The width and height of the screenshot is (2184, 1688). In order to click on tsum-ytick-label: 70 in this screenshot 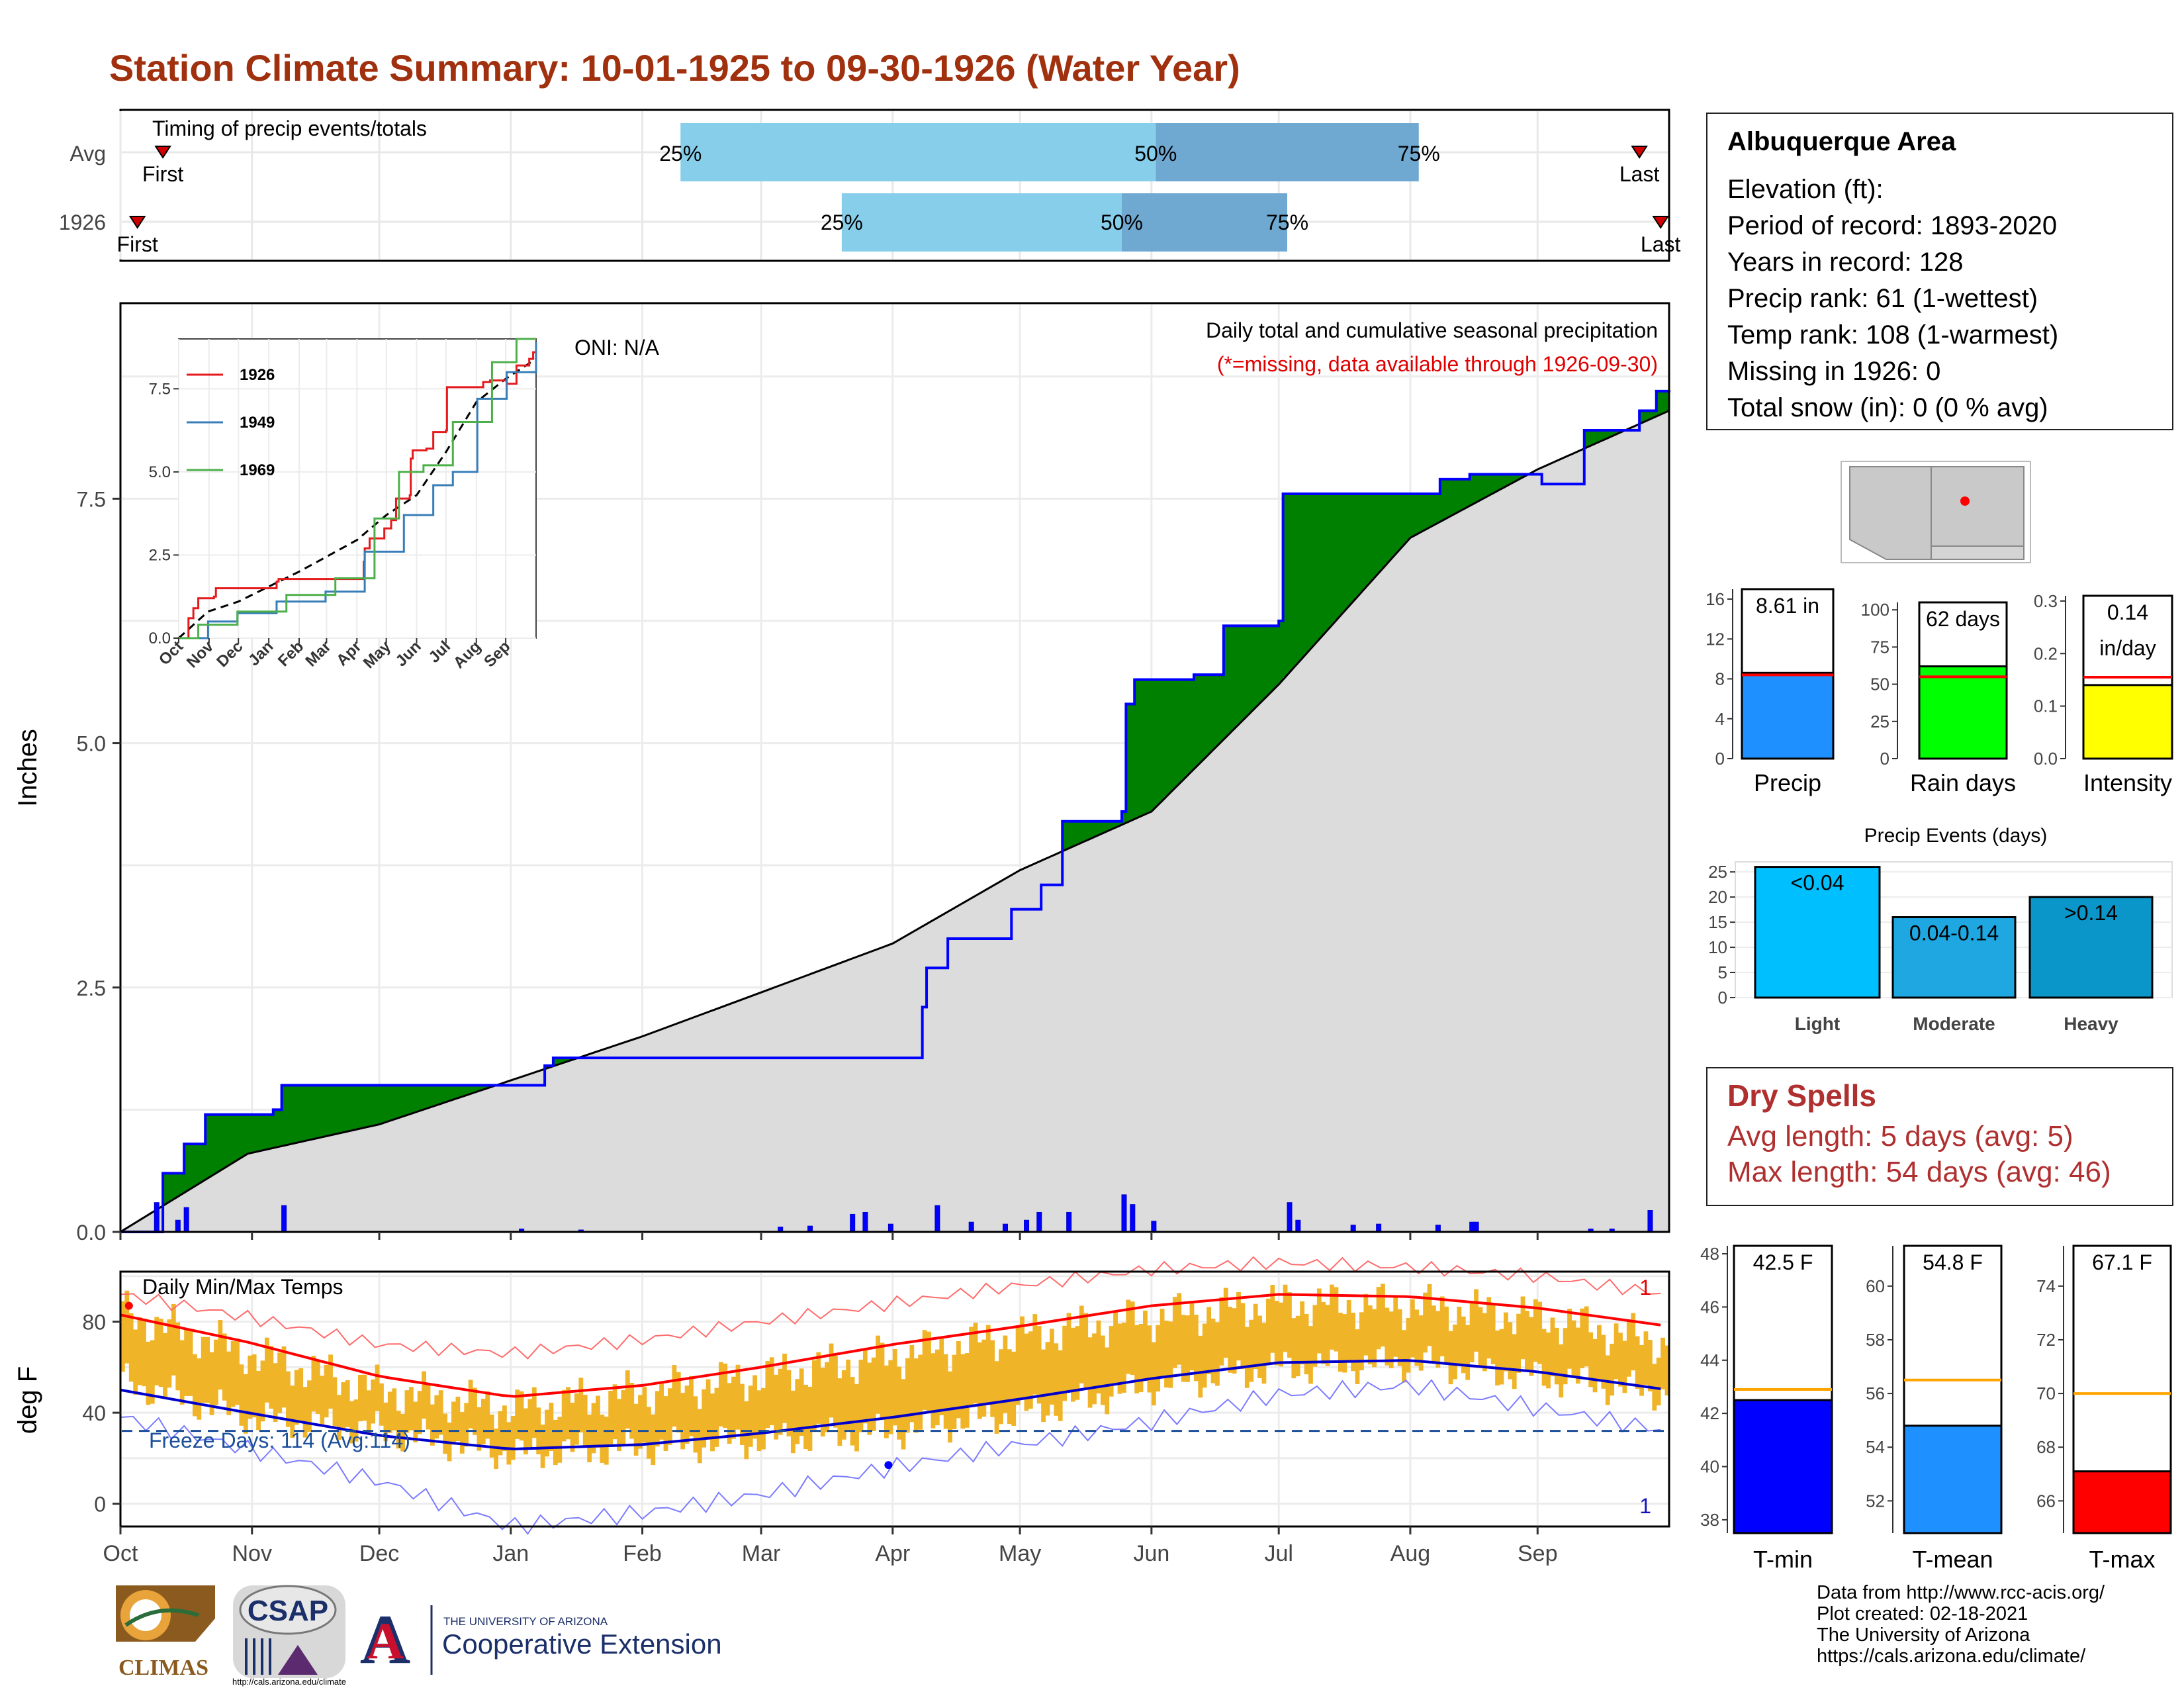, I will do `click(2046, 1393)`.